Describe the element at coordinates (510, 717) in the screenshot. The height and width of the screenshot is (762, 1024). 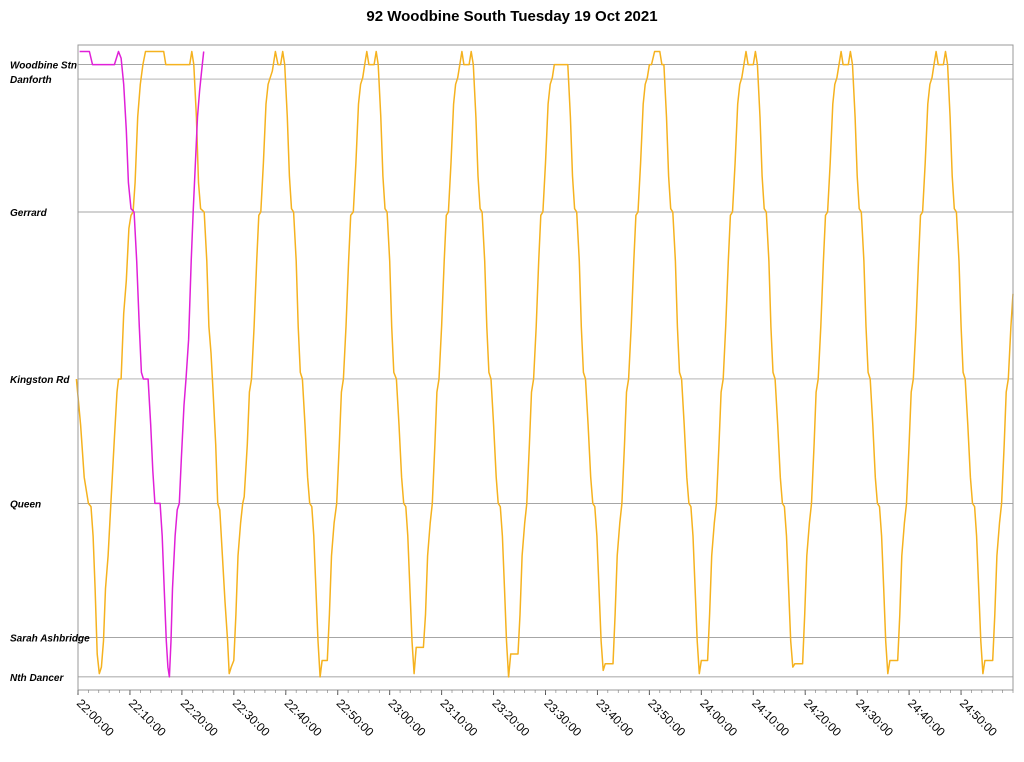
I see `x-tick-label: 23:20:00` at that location.